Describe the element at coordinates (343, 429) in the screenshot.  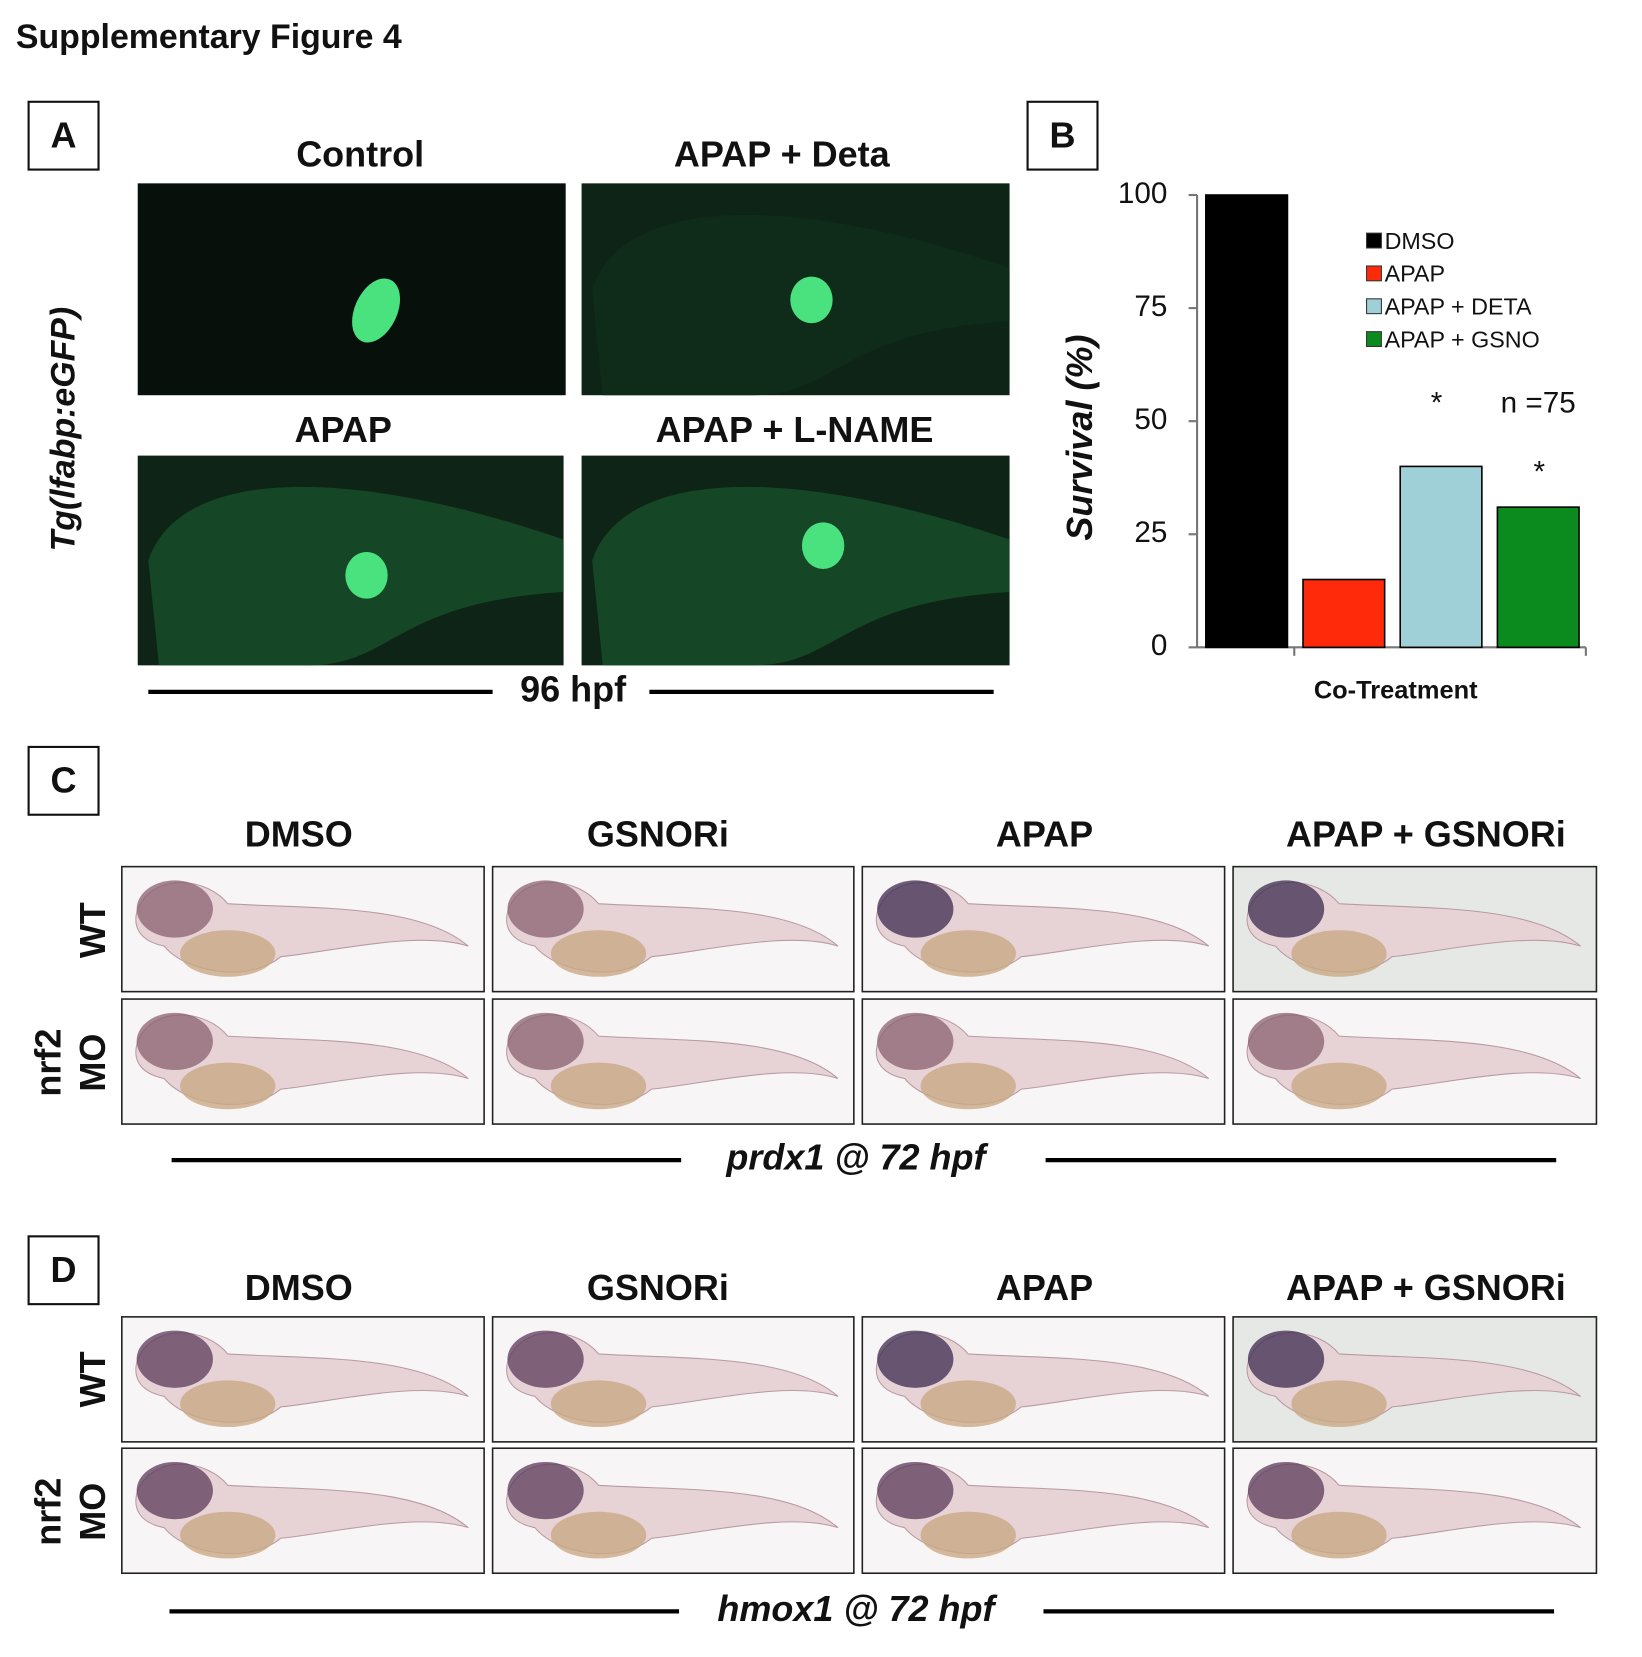
I see `condition-title: APAP` at that location.